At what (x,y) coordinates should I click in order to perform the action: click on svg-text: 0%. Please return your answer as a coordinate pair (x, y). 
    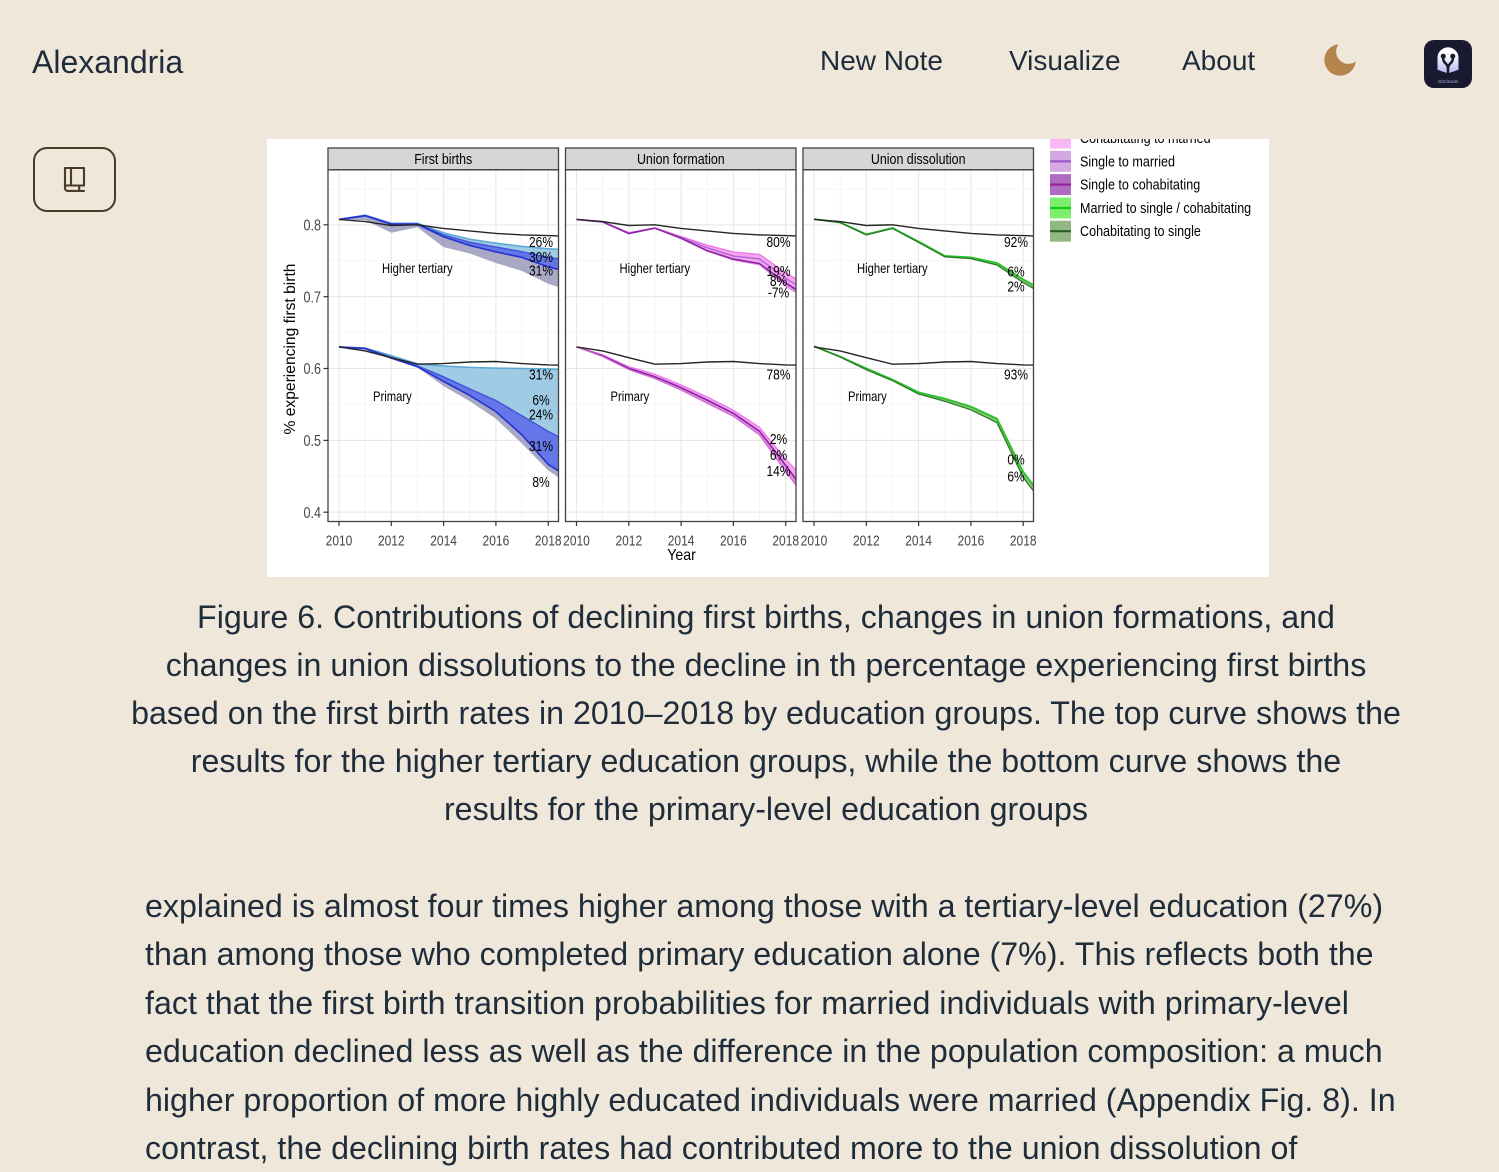
    Looking at the image, I should click on (1015, 459).